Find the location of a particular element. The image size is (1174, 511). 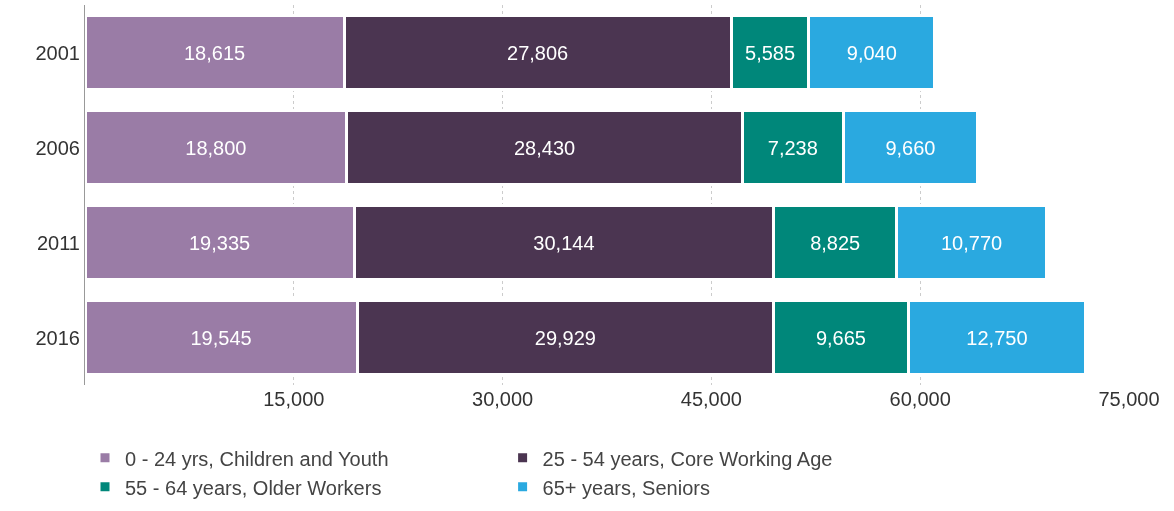

data-label: 8,825 is located at coordinates (835, 242).